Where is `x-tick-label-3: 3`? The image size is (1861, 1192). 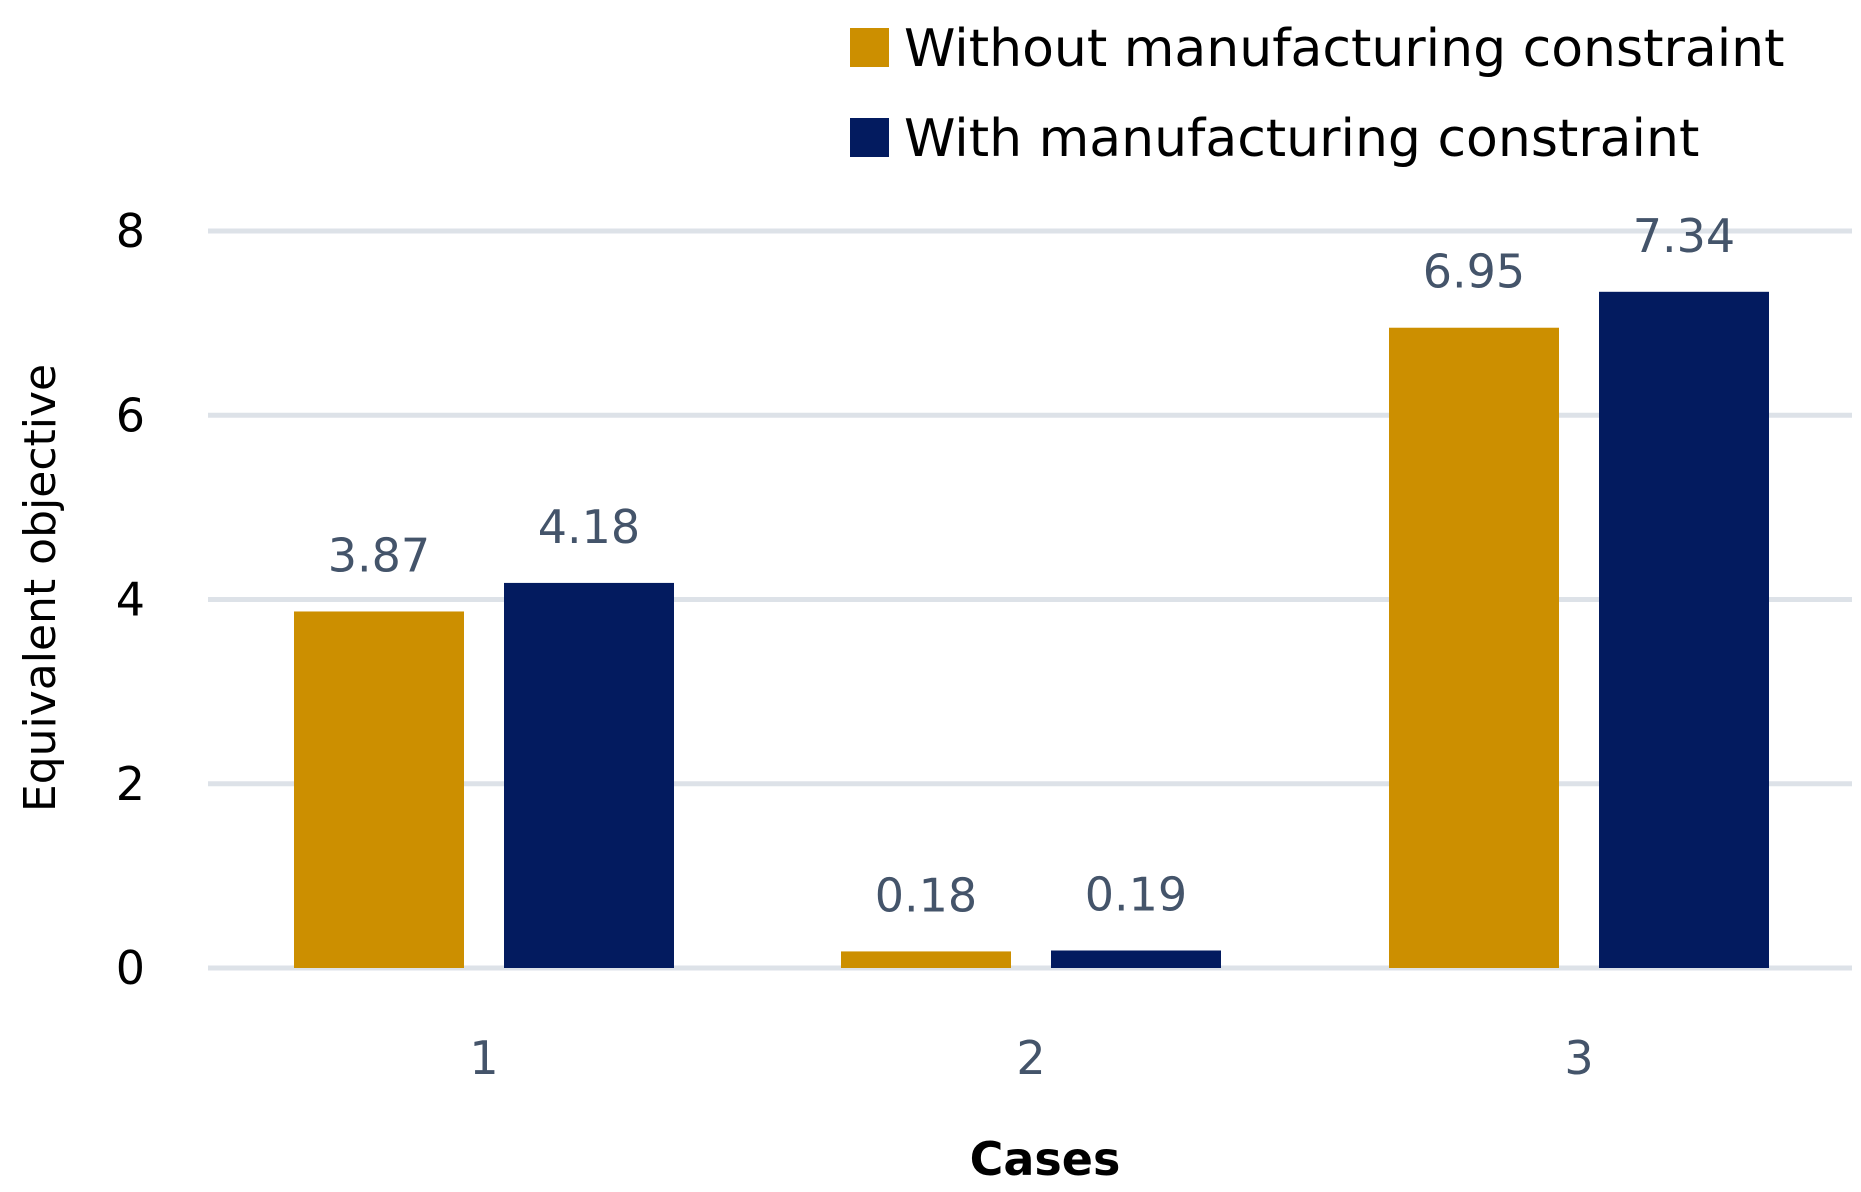
x-tick-label-3: 3 is located at coordinates (1578, 1058).